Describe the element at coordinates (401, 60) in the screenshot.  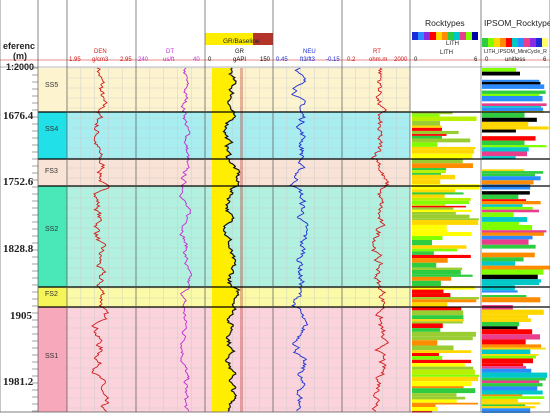
I see `rt-right-scale: 2000` at that location.